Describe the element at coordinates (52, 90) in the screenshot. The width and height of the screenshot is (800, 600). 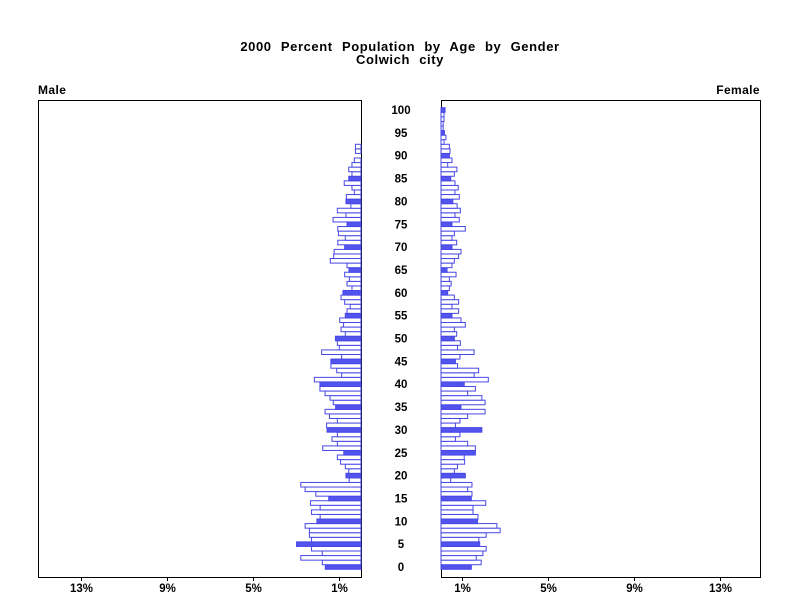
I see `male-panel-label: Male` at that location.